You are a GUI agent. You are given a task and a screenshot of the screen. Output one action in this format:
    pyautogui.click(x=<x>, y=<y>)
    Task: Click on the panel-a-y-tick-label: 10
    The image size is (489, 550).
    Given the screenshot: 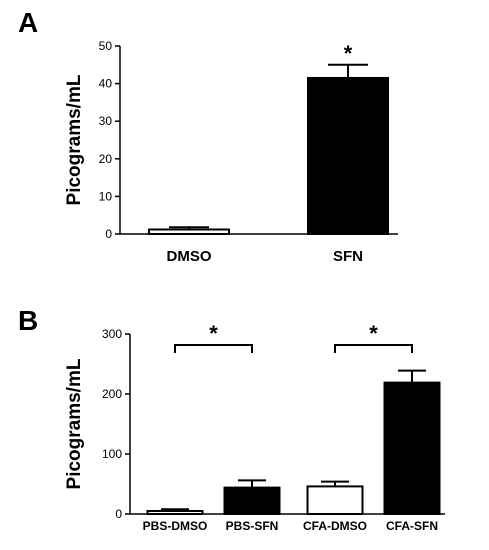 What is the action you would take?
    pyautogui.click(x=106, y=196)
    